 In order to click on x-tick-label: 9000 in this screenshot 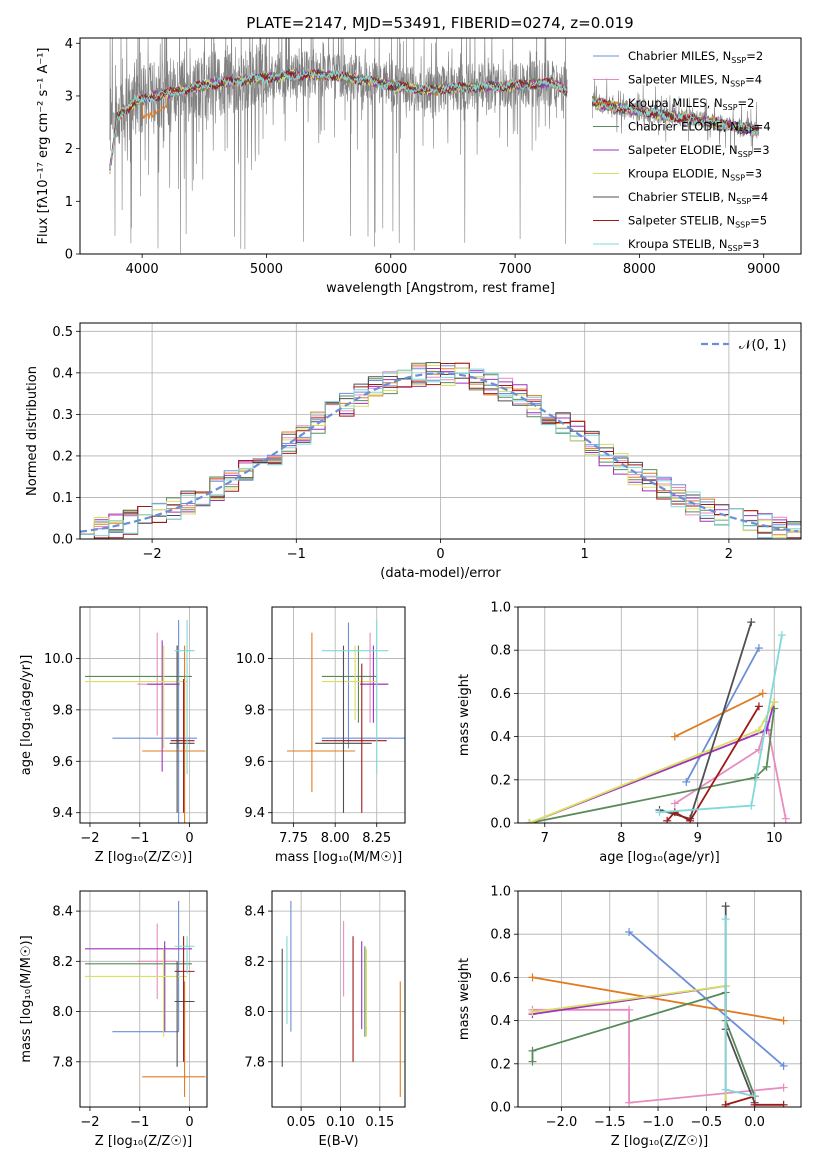, I will do `click(763, 269)`.